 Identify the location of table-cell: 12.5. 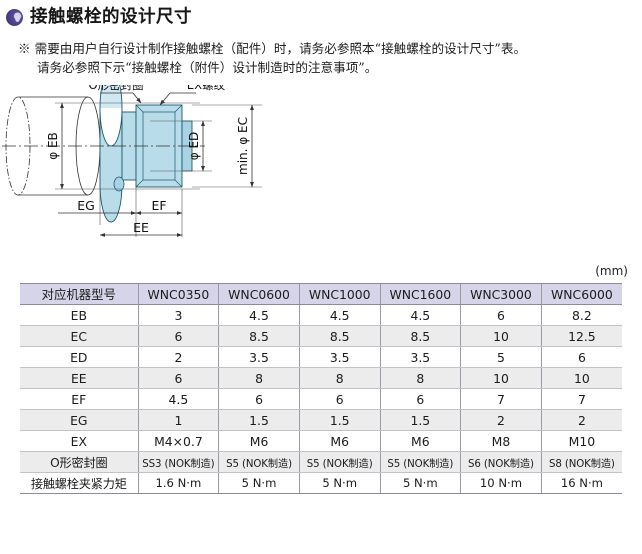
(581, 336).